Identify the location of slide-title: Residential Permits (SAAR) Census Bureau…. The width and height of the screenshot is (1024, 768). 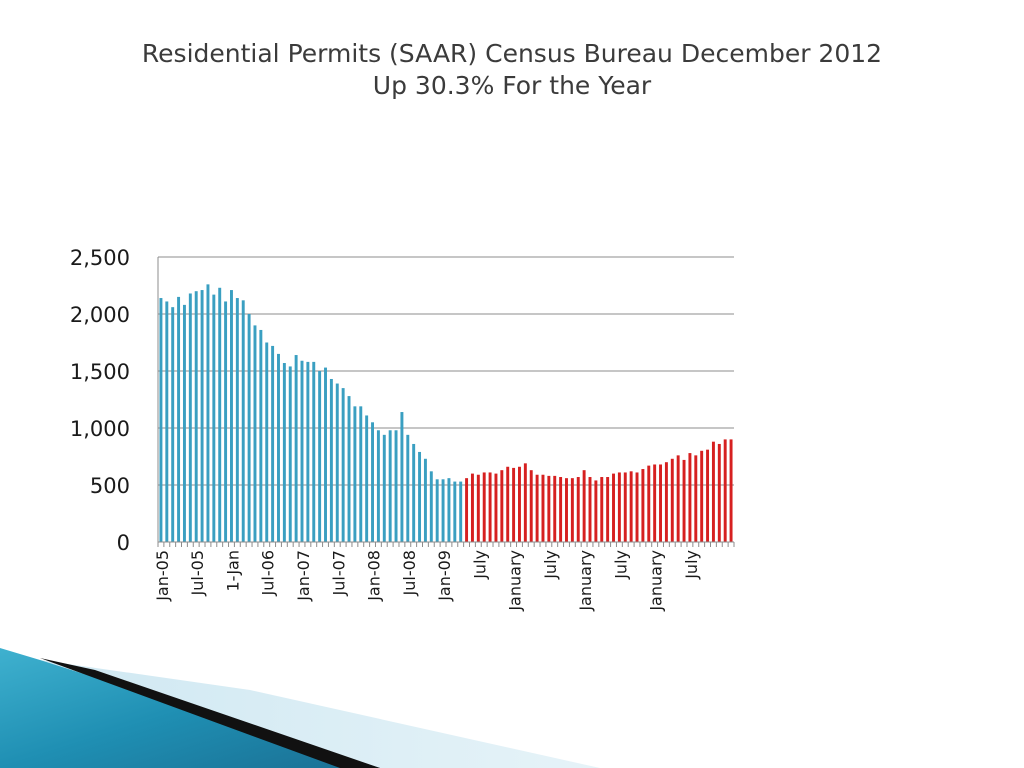
(512, 70).